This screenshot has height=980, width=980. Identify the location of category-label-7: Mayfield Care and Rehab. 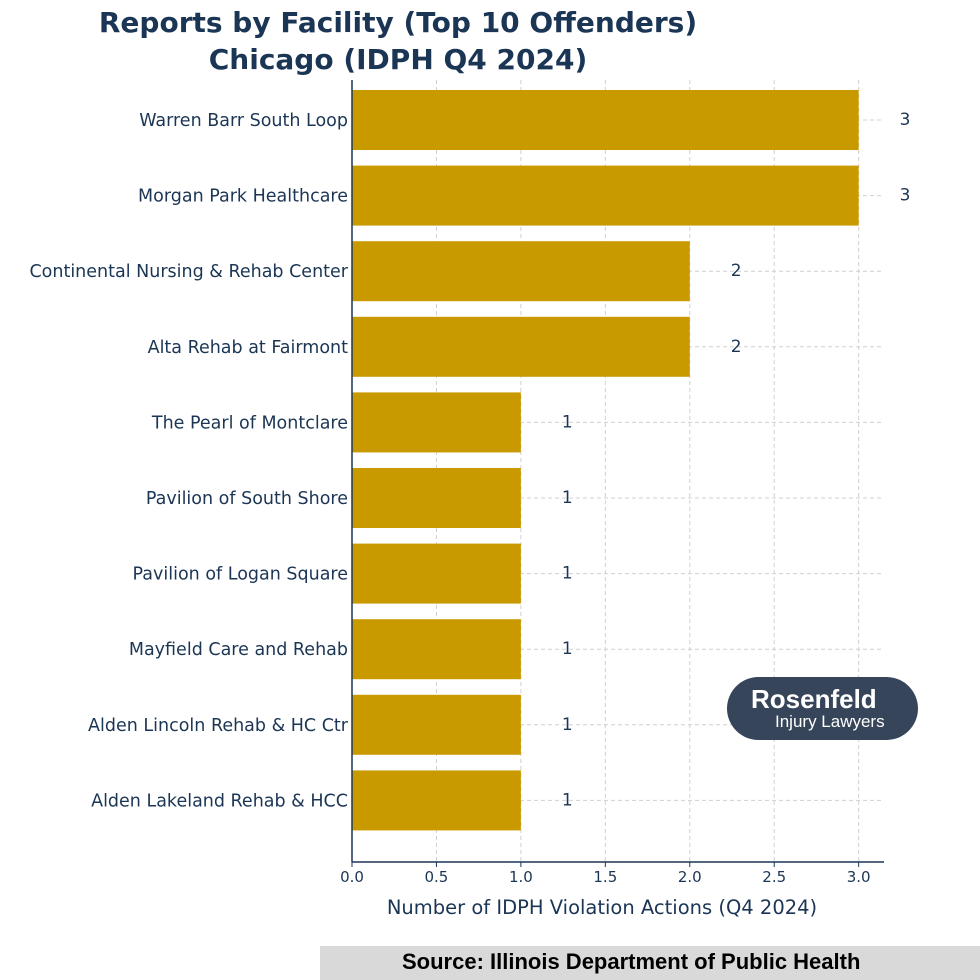
(238, 650).